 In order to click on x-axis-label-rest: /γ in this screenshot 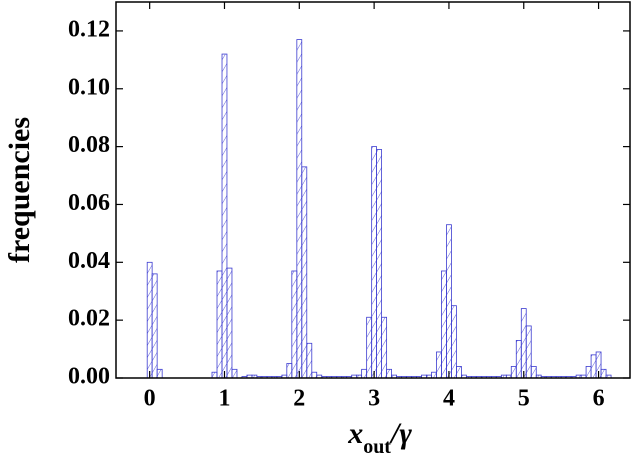, I will do `click(400, 433)`.